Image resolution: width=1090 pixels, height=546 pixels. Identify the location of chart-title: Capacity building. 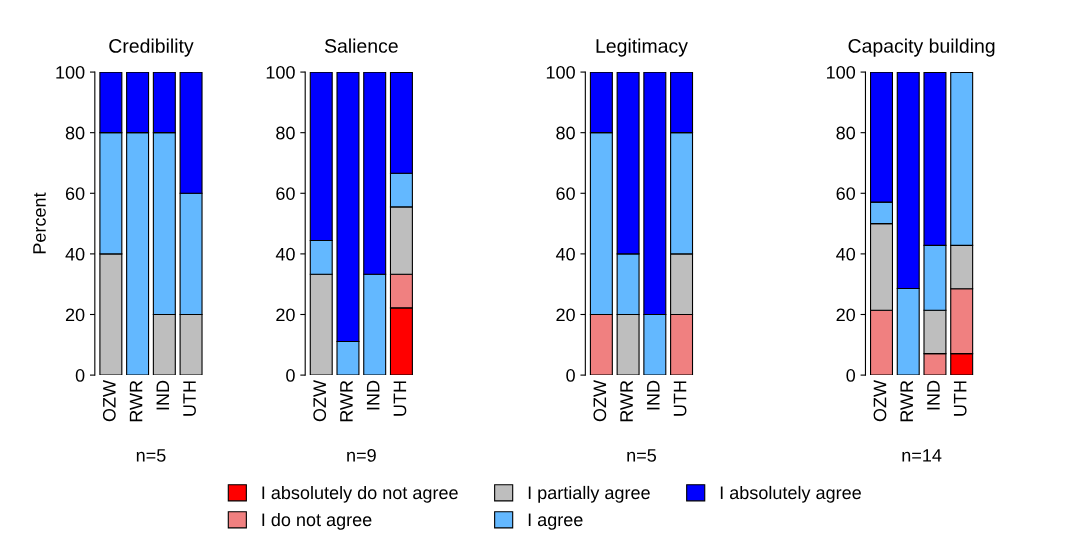
(921, 47).